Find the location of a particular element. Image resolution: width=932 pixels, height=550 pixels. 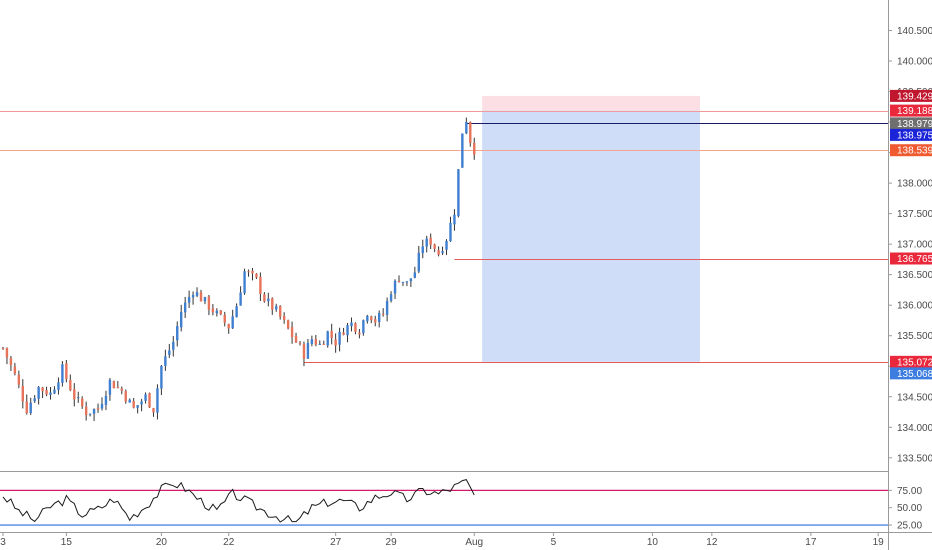

short-position-tool is located at coordinates (591, 228).